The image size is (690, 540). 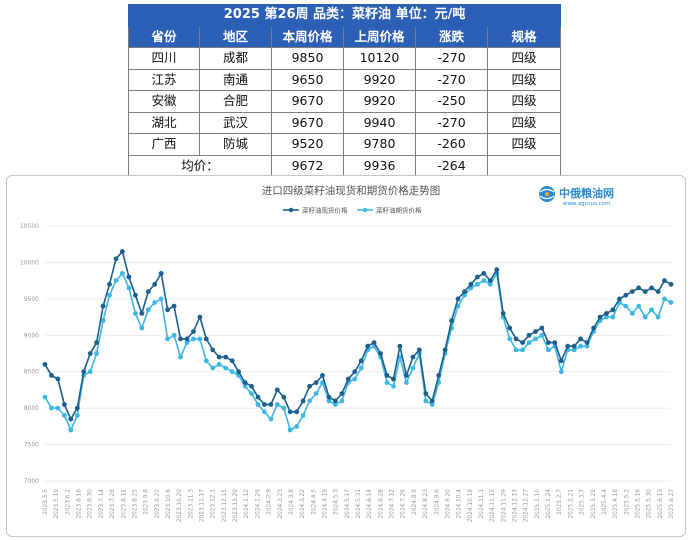 I want to click on table-row: 湖北 武汉 9670 9940 -270 四级, so click(x=345, y=122).